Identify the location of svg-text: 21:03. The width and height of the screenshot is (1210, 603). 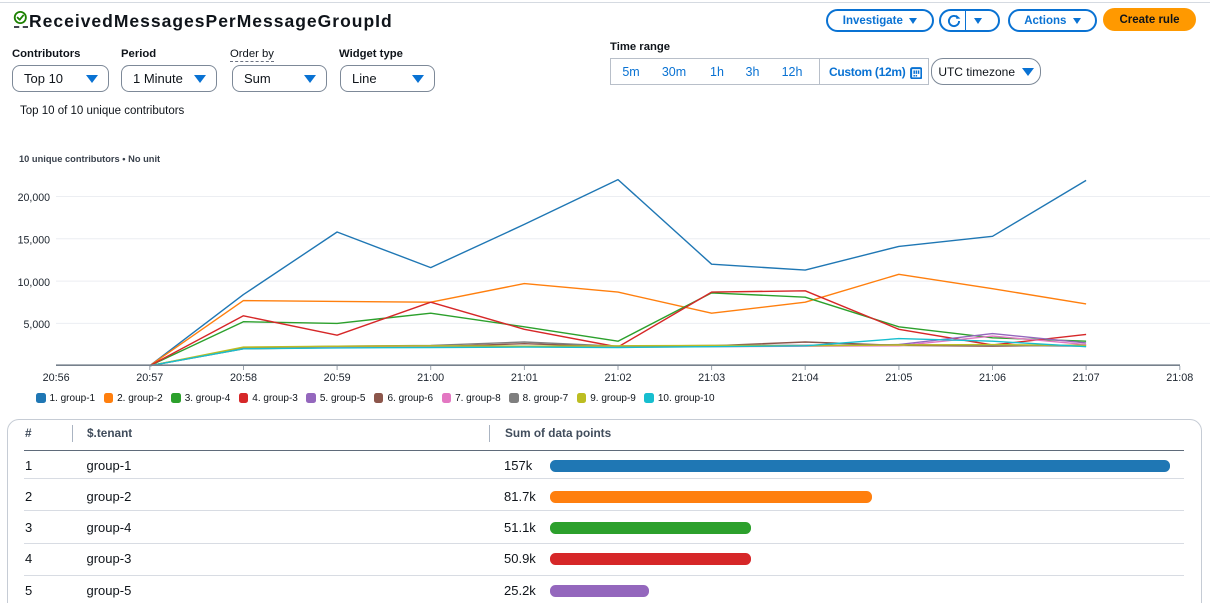
(711, 378).